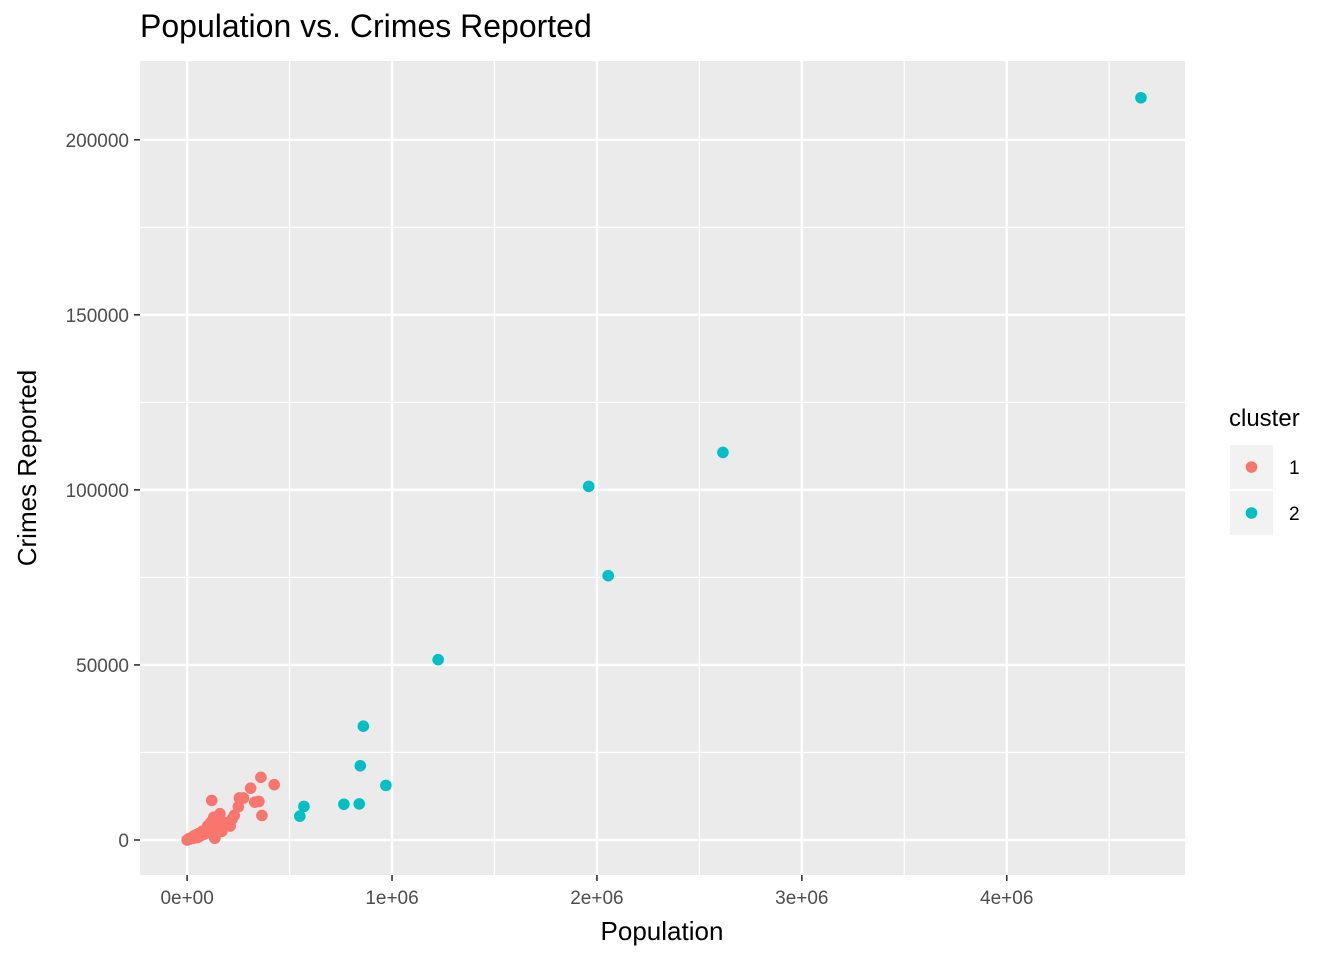 This screenshot has height=960, width=1344. Describe the element at coordinates (1264, 418) in the screenshot. I see `legend-title: cluster` at that location.